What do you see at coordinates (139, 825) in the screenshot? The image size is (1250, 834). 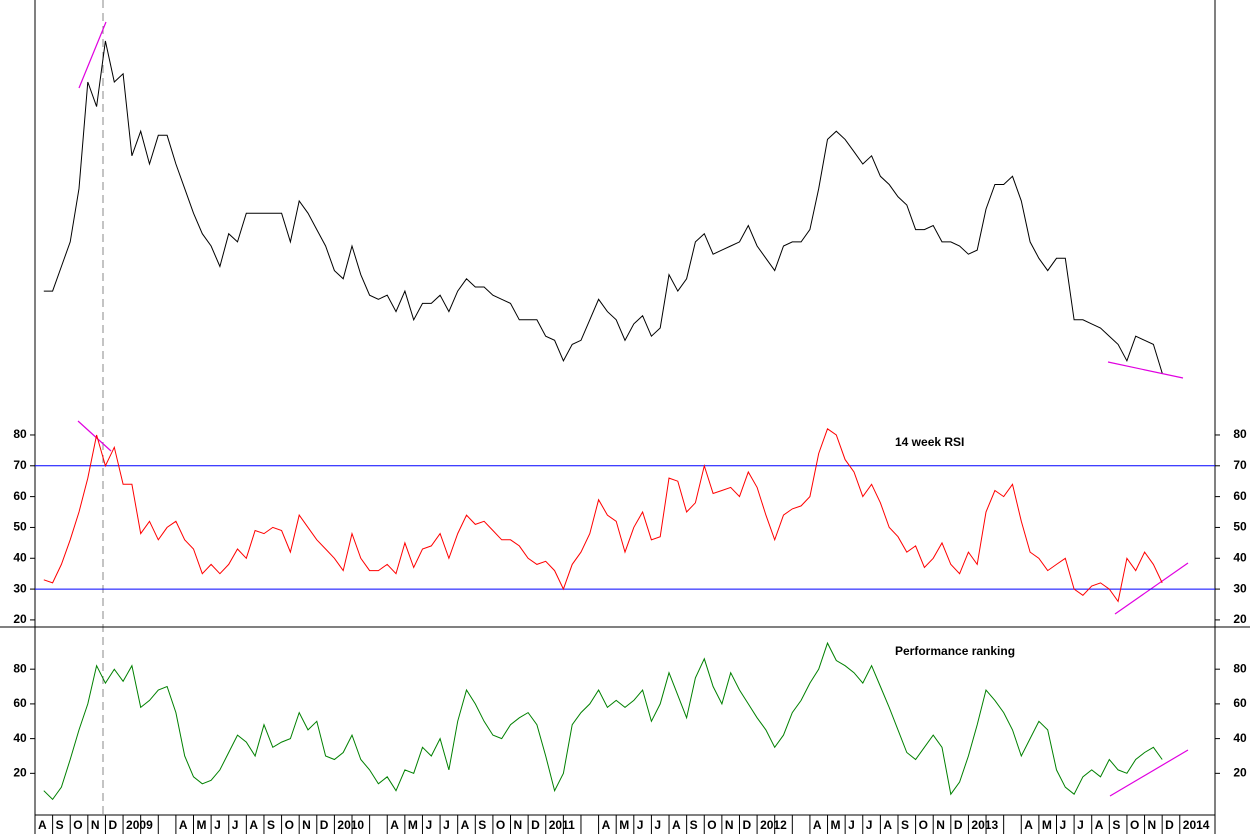 I see `x-tick-label: 2009` at bounding box center [139, 825].